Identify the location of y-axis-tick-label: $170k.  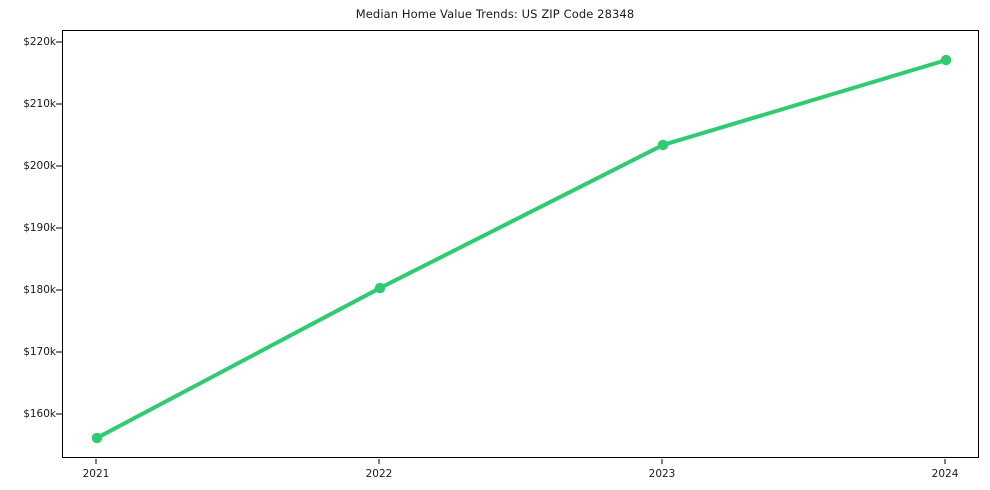
(39, 352).